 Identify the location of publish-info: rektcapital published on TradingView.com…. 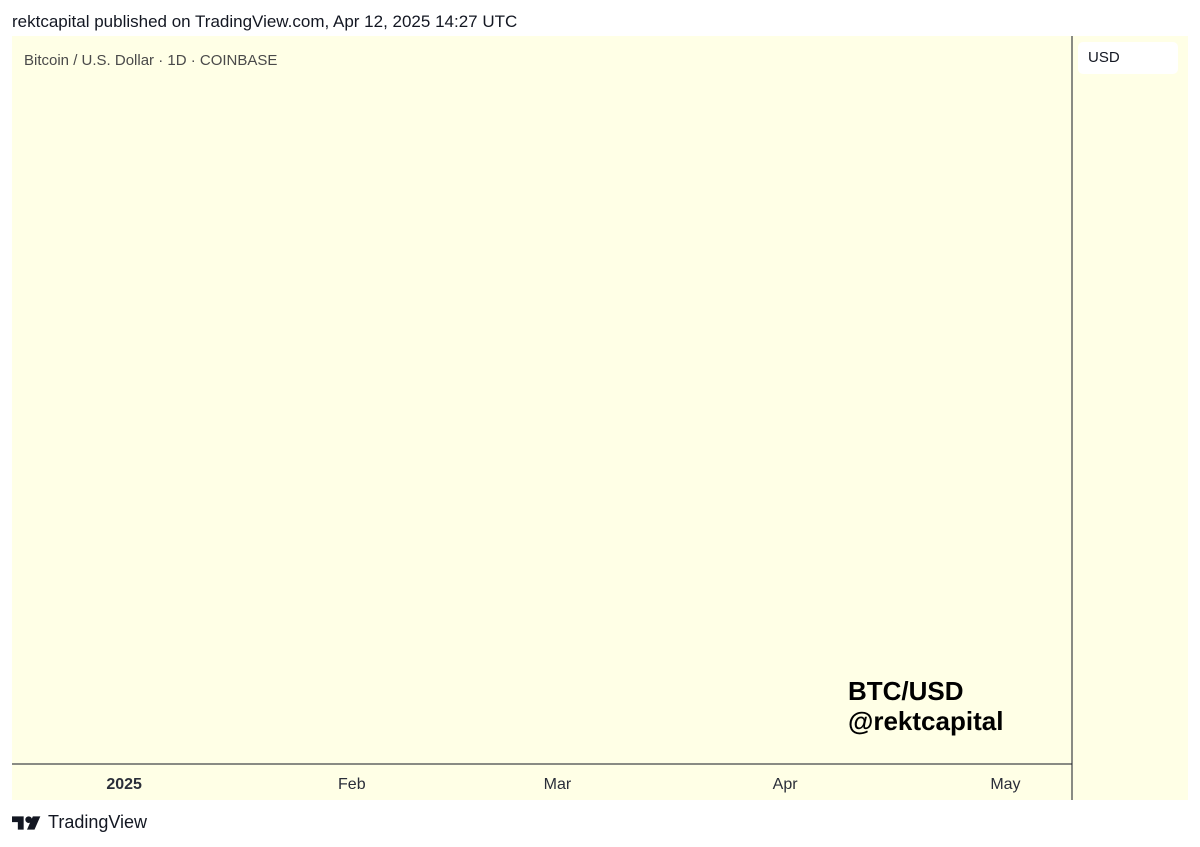
(265, 21).